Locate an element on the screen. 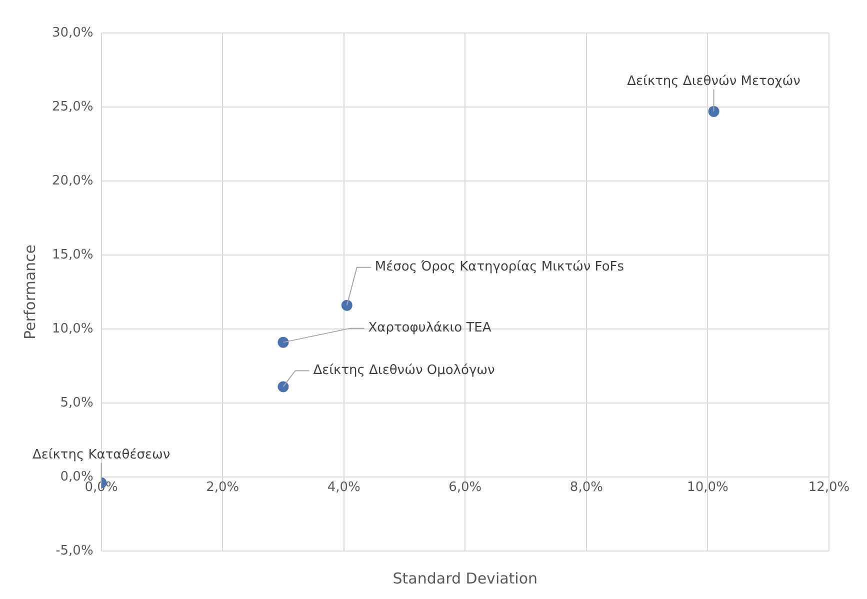  y-tick-label: 5,0% is located at coordinates (77, 402).